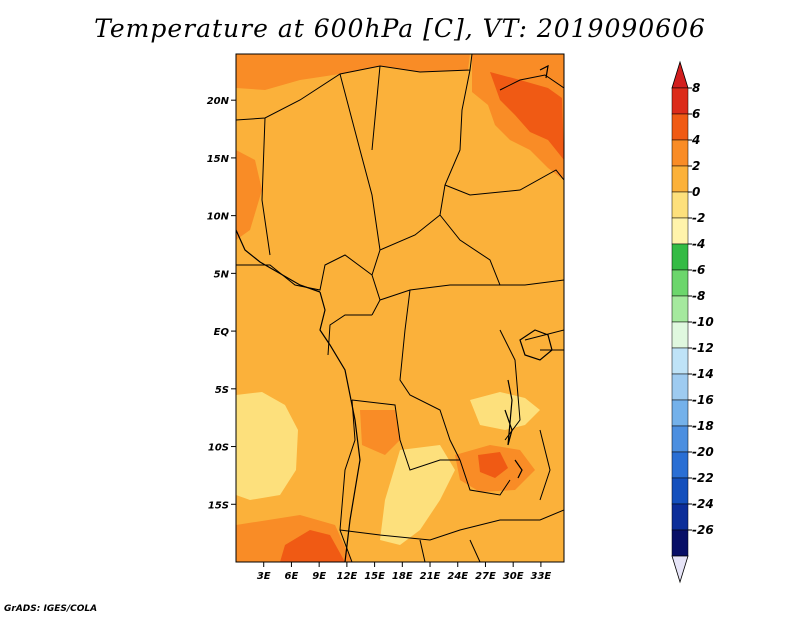 Image resolution: width=800 pixels, height=618 pixels. I want to click on lat-tick-label: 10S, so click(218, 448).